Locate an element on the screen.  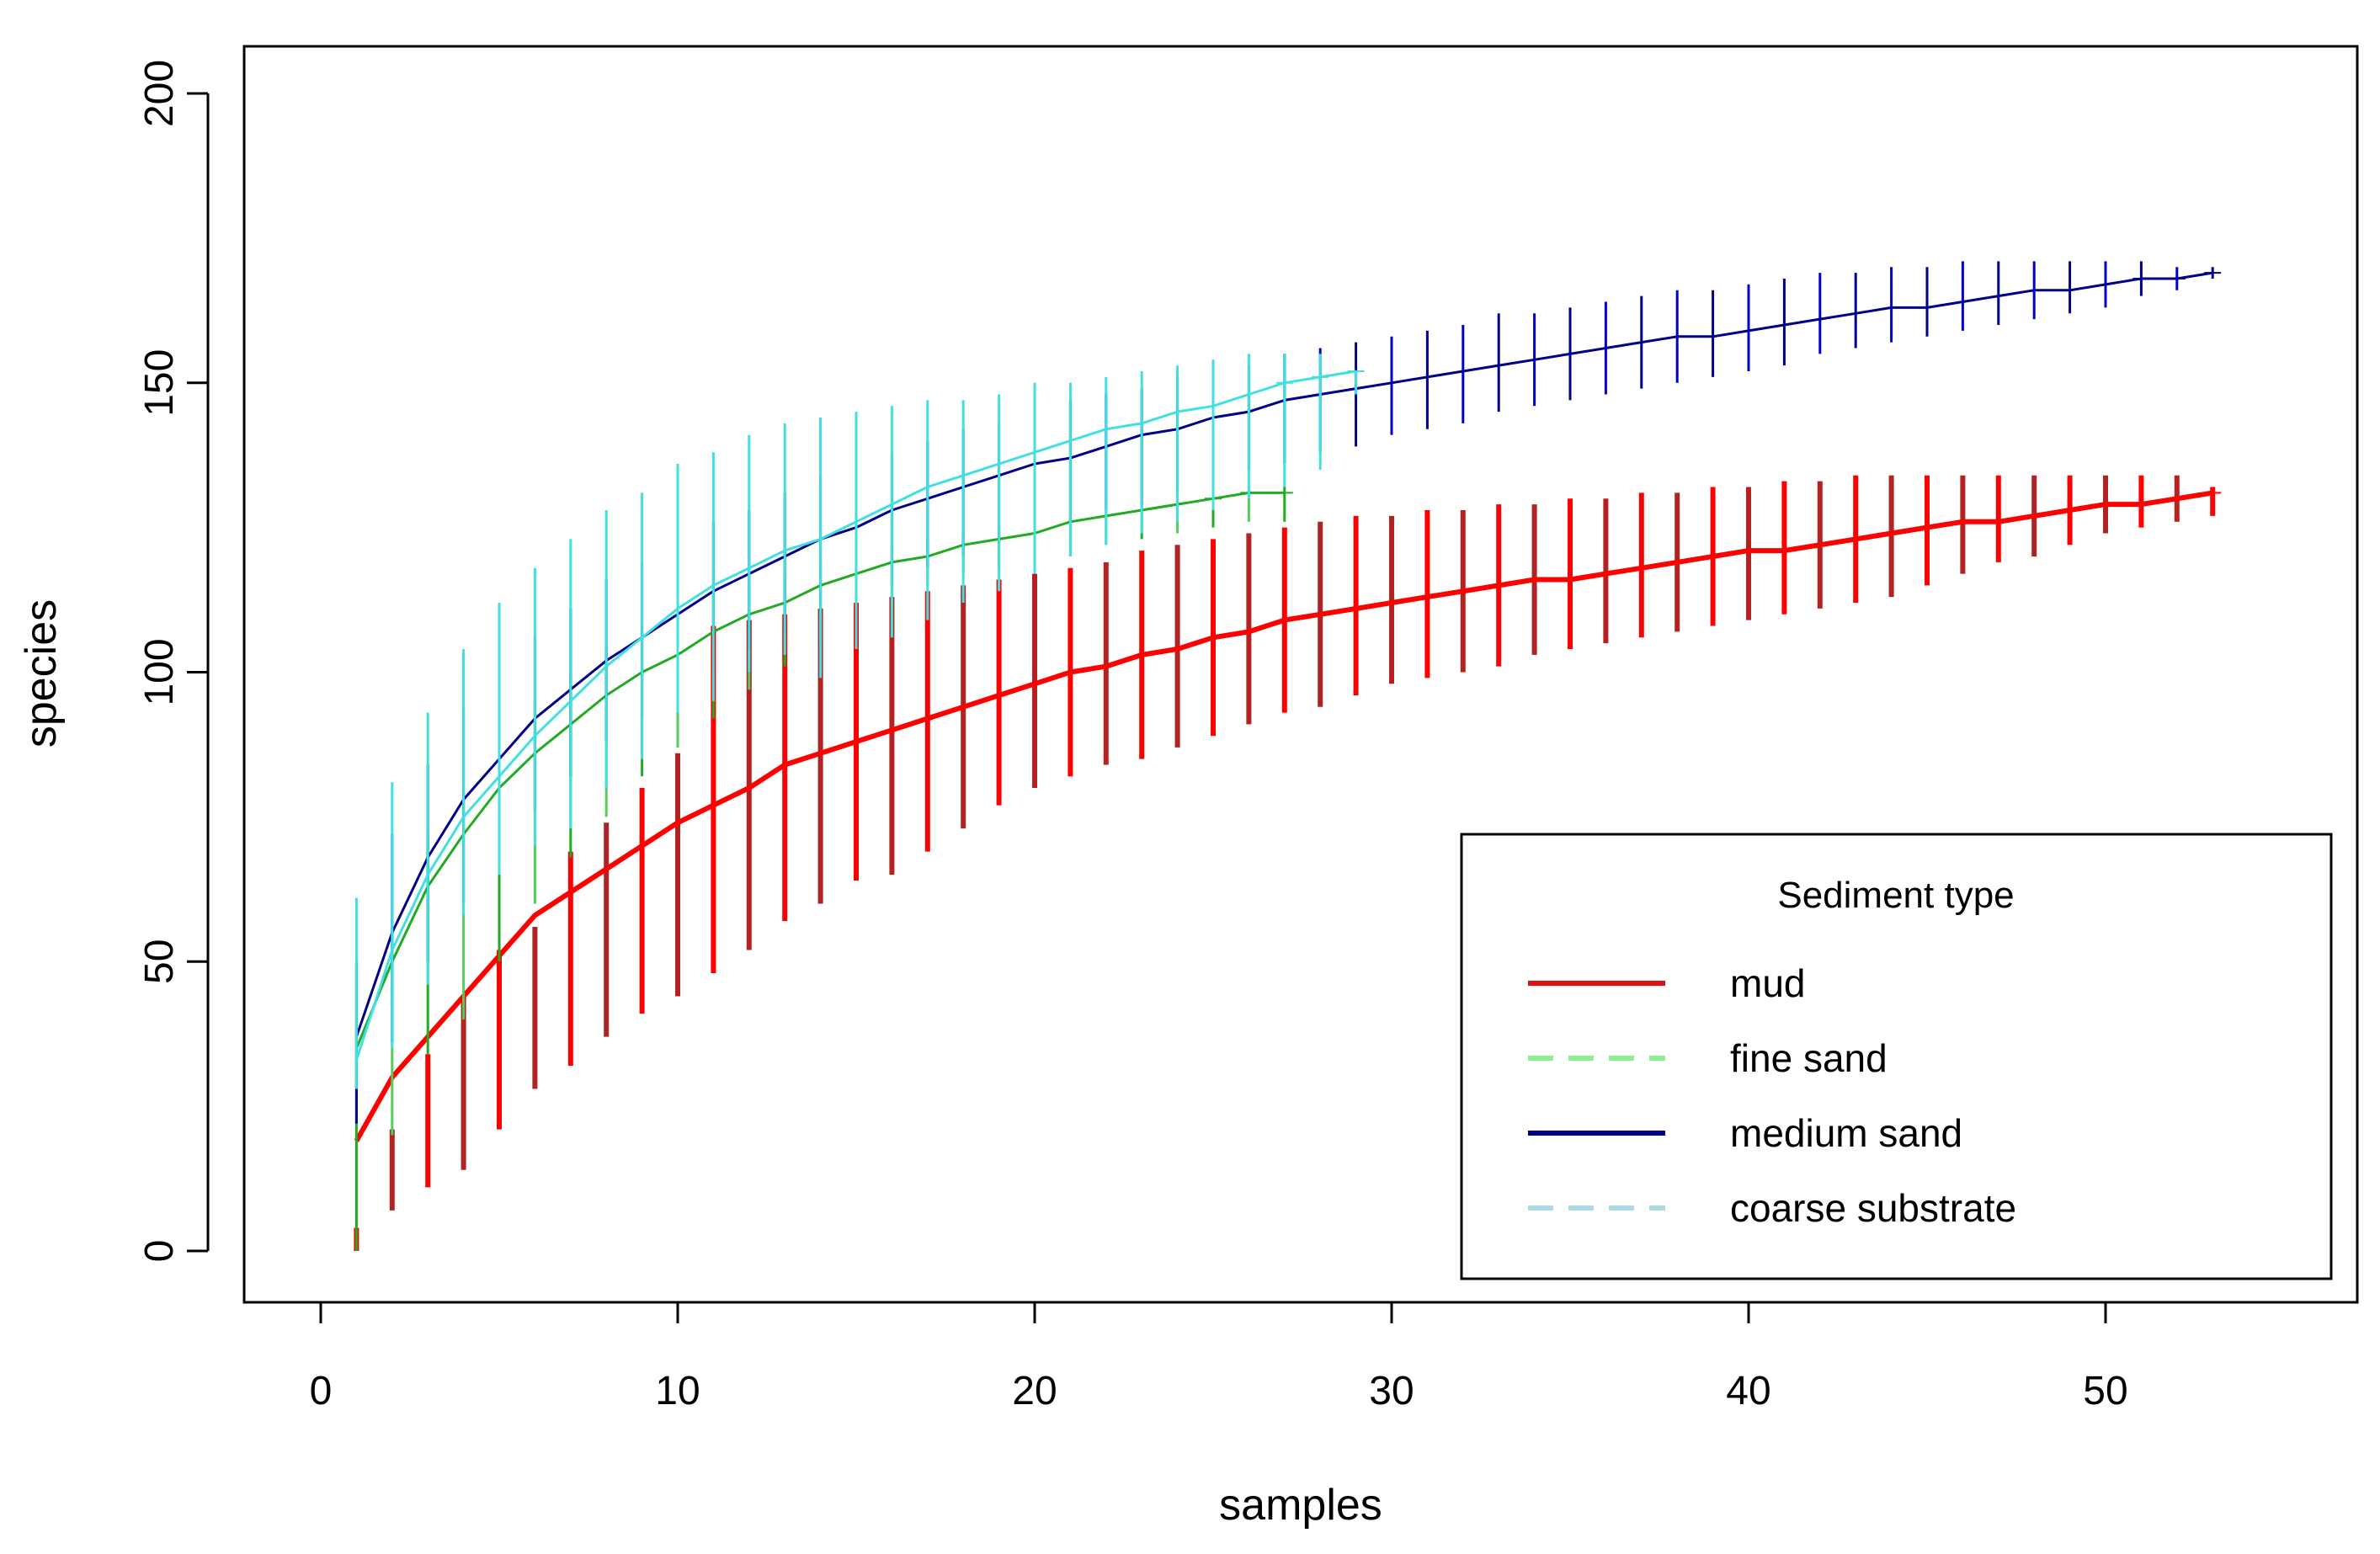
y-tick-label: 100 is located at coordinates (159, 671).